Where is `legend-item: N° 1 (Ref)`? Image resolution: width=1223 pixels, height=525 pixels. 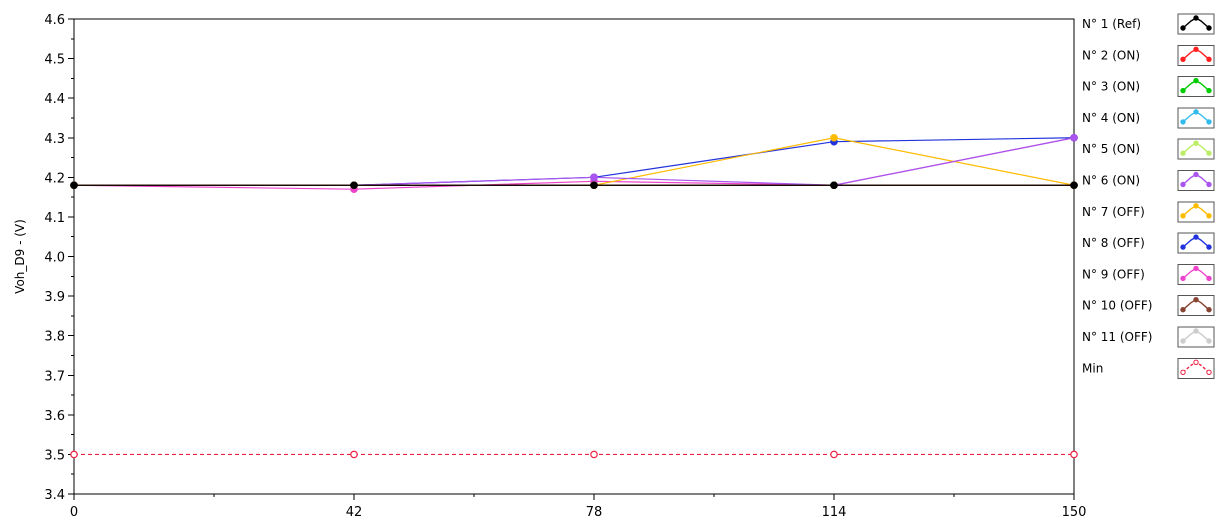
legend-item: N° 1 (Ref) is located at coordinates (1148, 24).